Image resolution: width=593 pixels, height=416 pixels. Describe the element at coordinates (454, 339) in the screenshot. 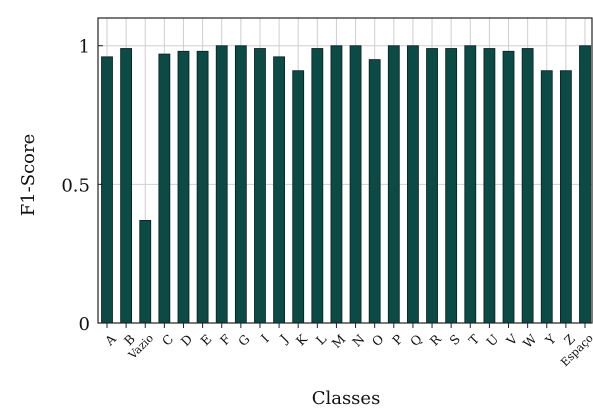

I see `x-tick-label: S` at that location.